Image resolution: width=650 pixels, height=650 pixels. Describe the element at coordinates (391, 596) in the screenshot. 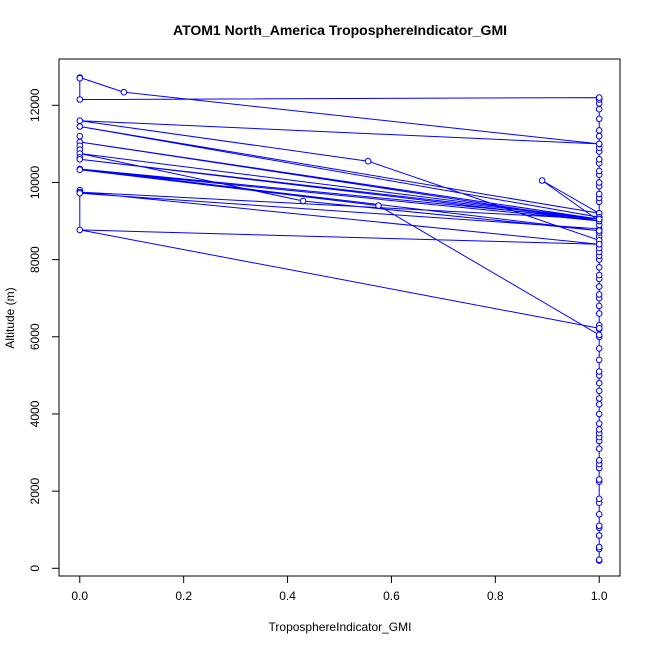

I see `x-tick-label: 0.6` at that location.